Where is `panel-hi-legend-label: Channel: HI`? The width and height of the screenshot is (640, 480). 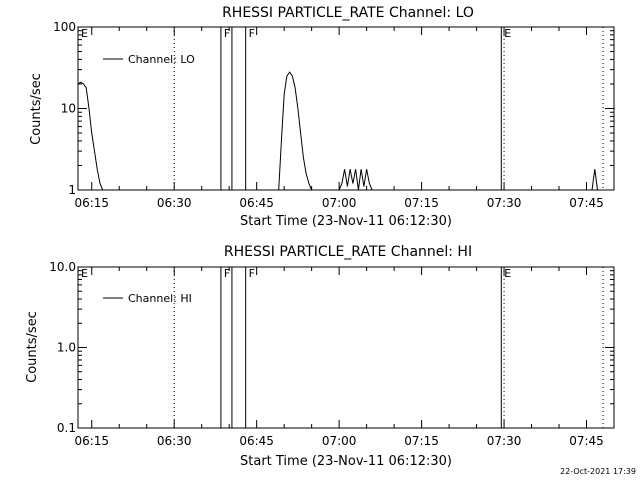 panel-hi-legend-label: Channel: HI is located at coordinates (160, 298).